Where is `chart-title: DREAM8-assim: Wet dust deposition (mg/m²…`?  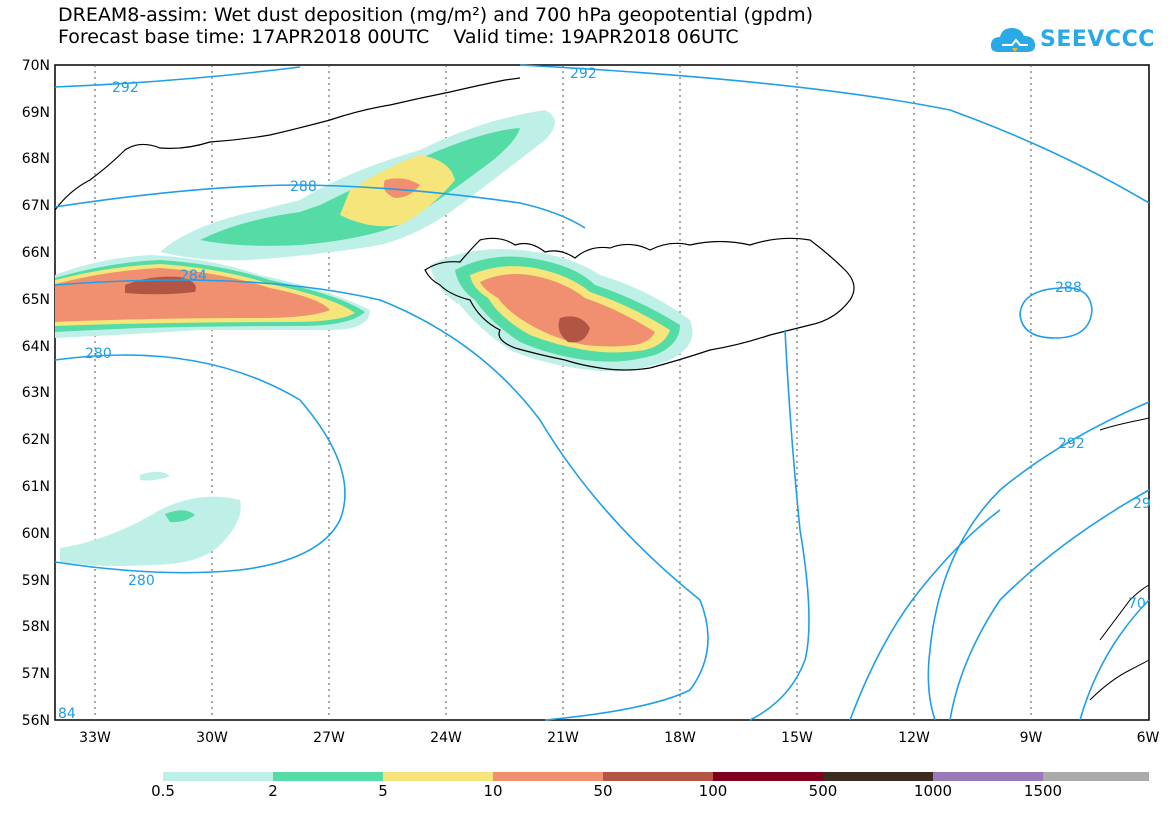
chart-title: DREAM8-assim: Wet dust deposition (mg/m²… is located at coordinates (436, 15).